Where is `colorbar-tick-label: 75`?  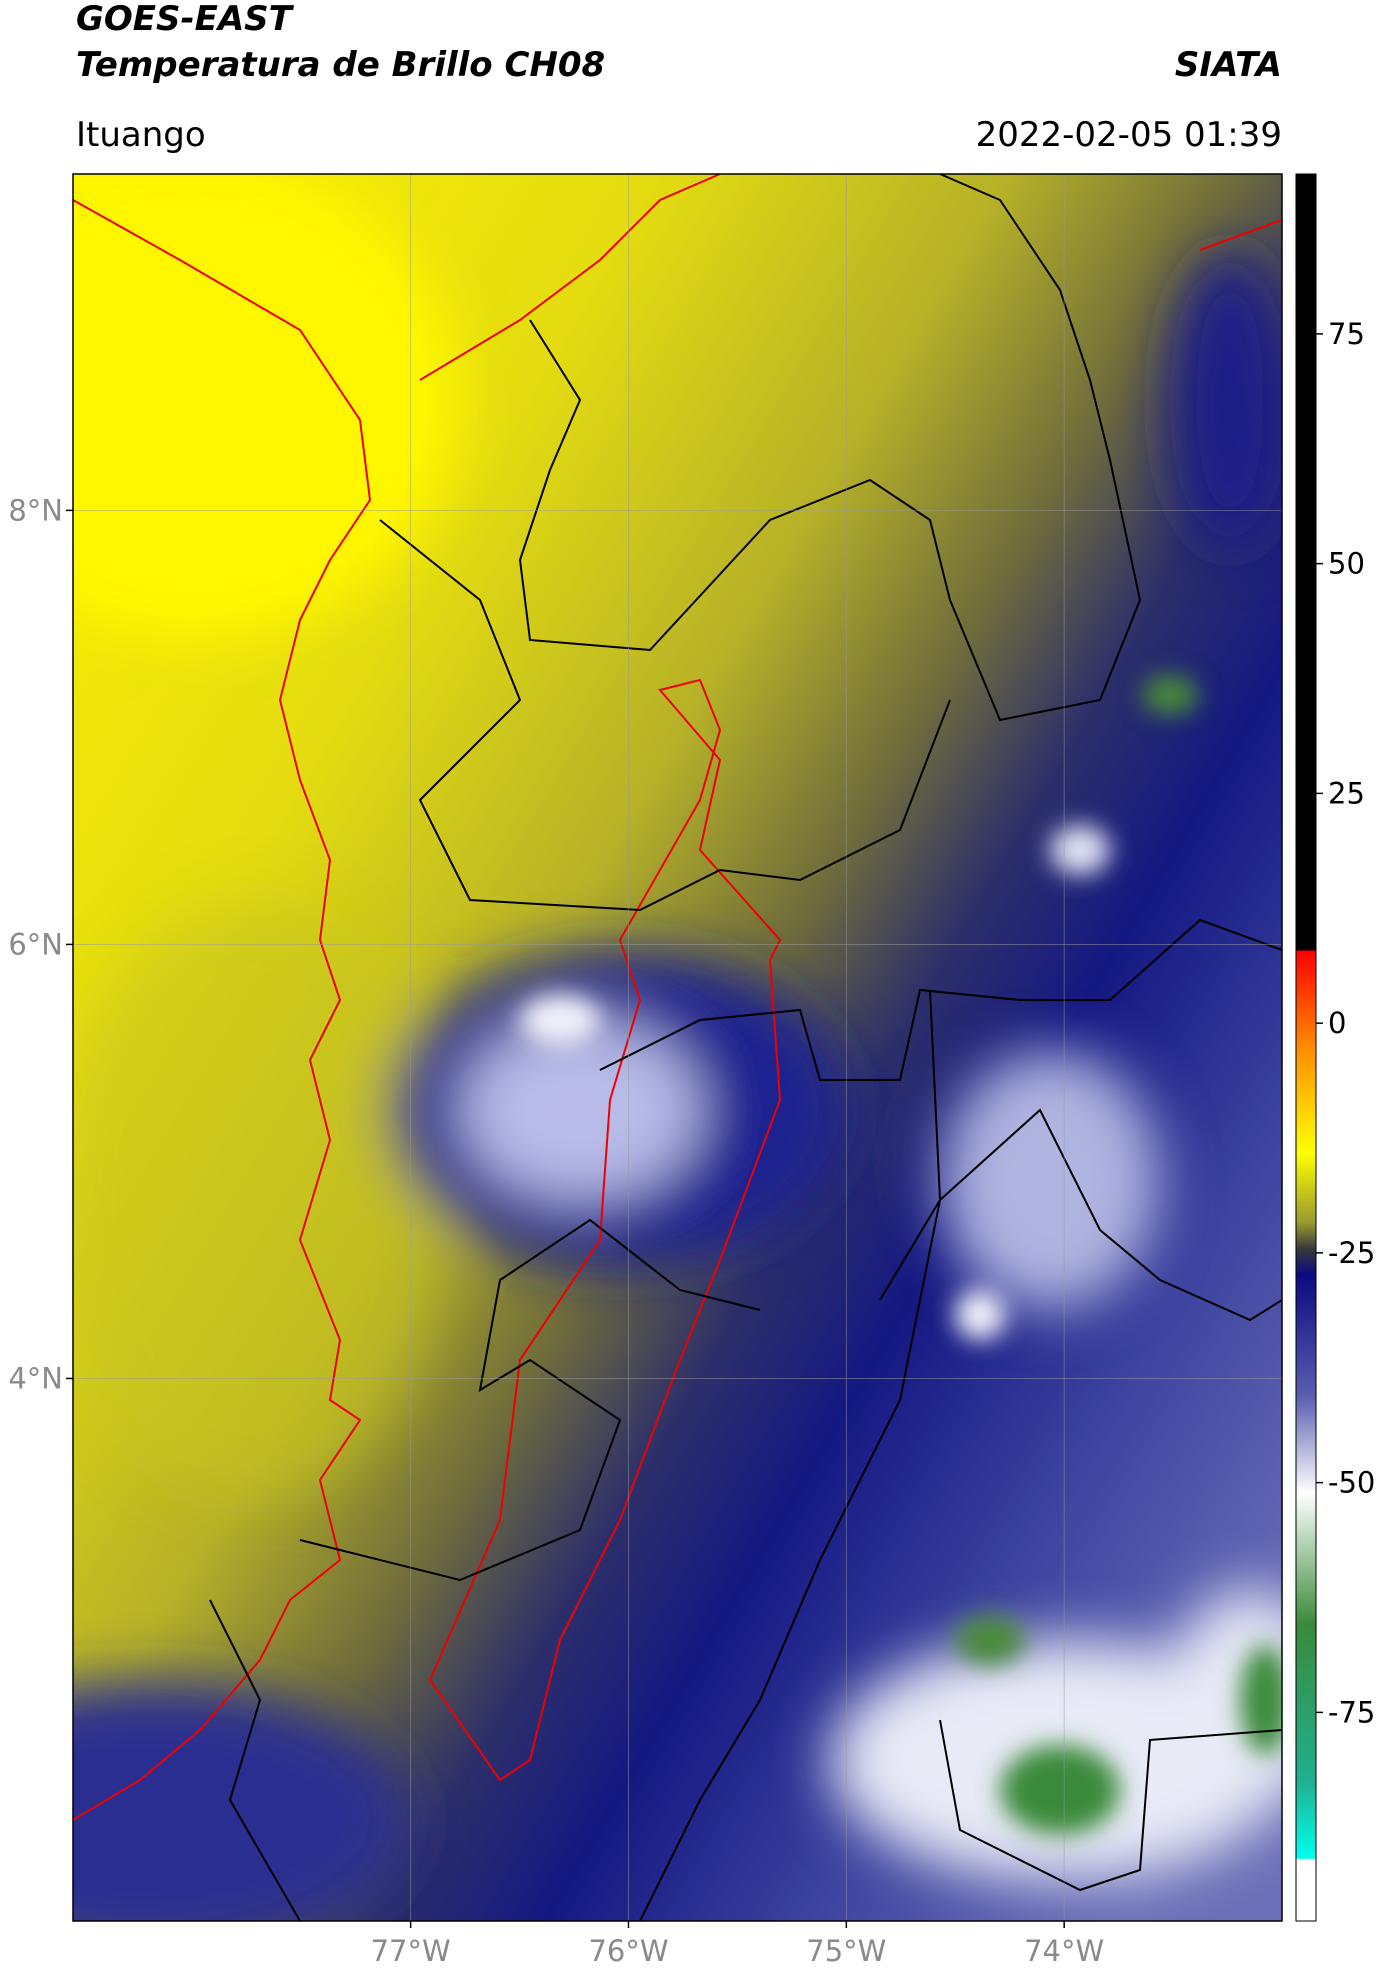
colorbar-tick-label: 75 is located at coordinates (1346, 334).